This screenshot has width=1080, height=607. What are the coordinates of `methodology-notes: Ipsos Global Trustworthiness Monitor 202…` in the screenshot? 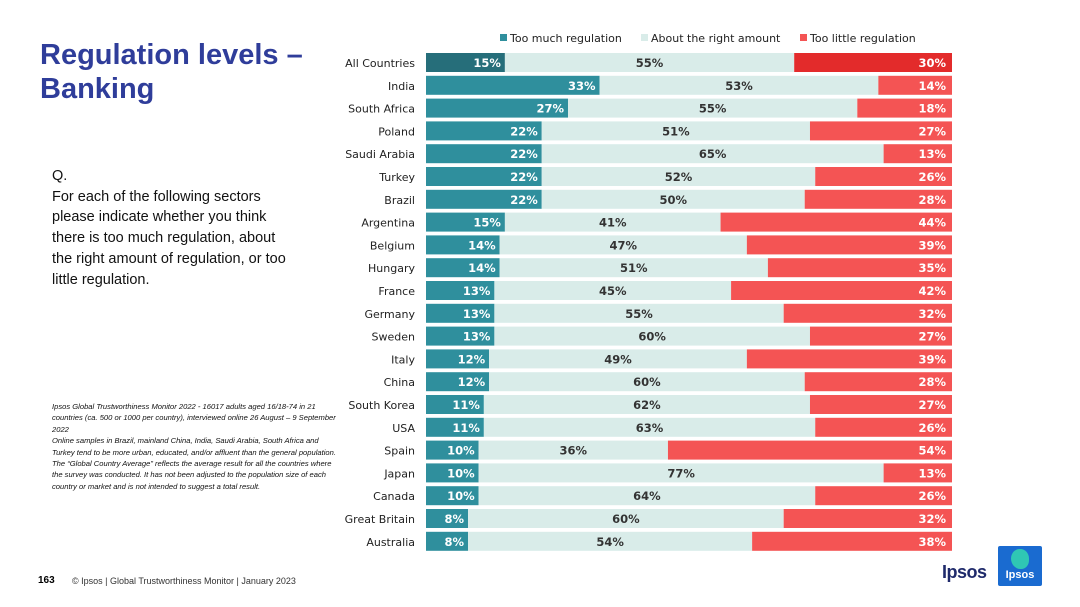 It's located at (197, 446).